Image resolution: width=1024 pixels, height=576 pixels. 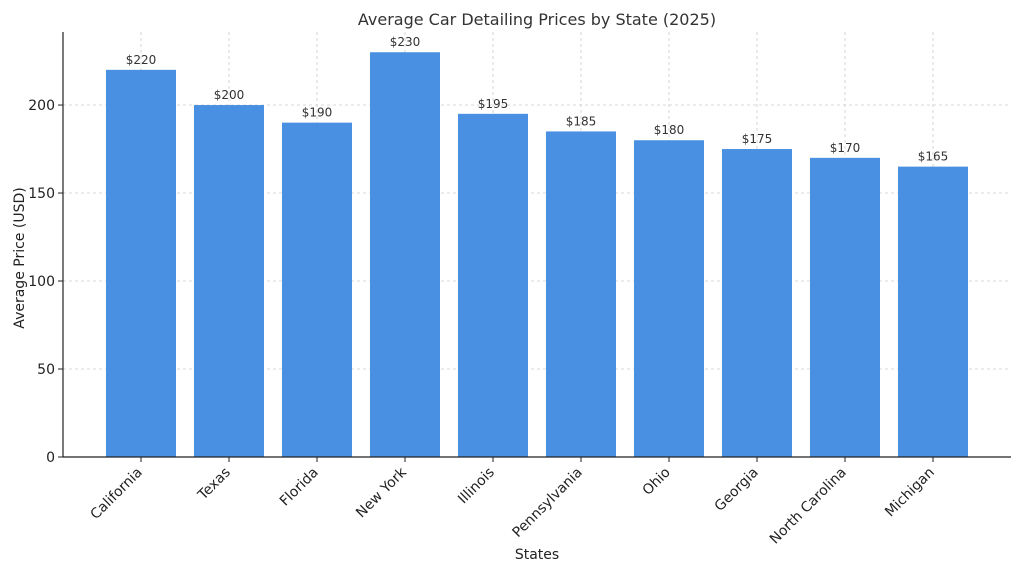 What do you see at coordinates (493, 104) in the screenshot?
I see `data-label: $195` at bounding box center [493, 104].